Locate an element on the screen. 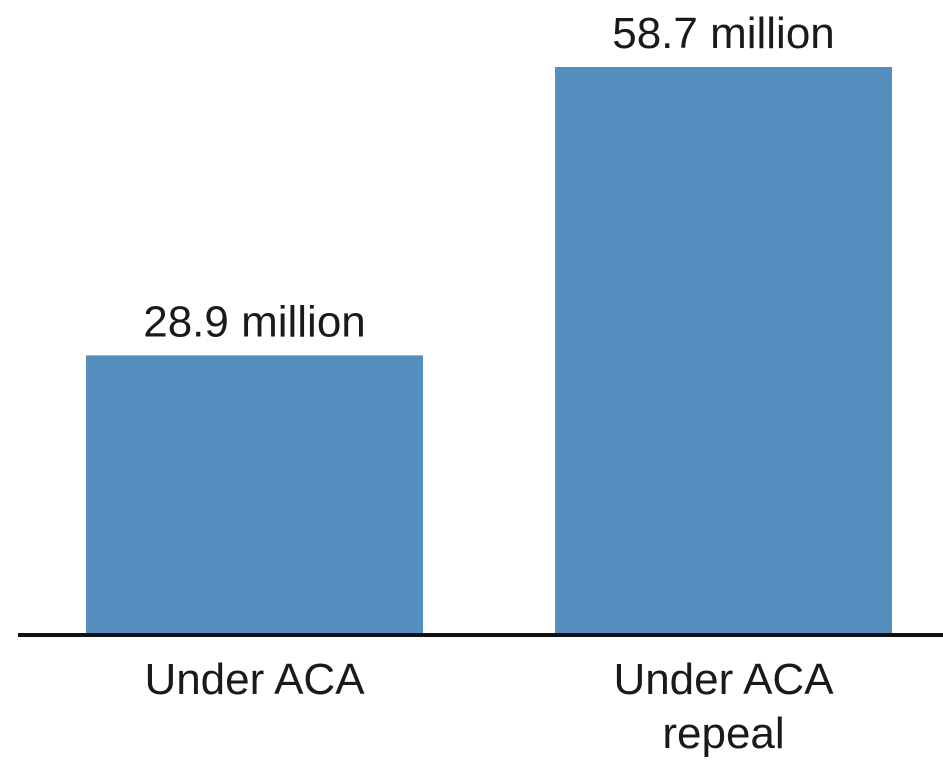 The height and width of the screenshot is (763, 943). category-label-1-line-1: Under ACA is located at coordinates (254, 679).